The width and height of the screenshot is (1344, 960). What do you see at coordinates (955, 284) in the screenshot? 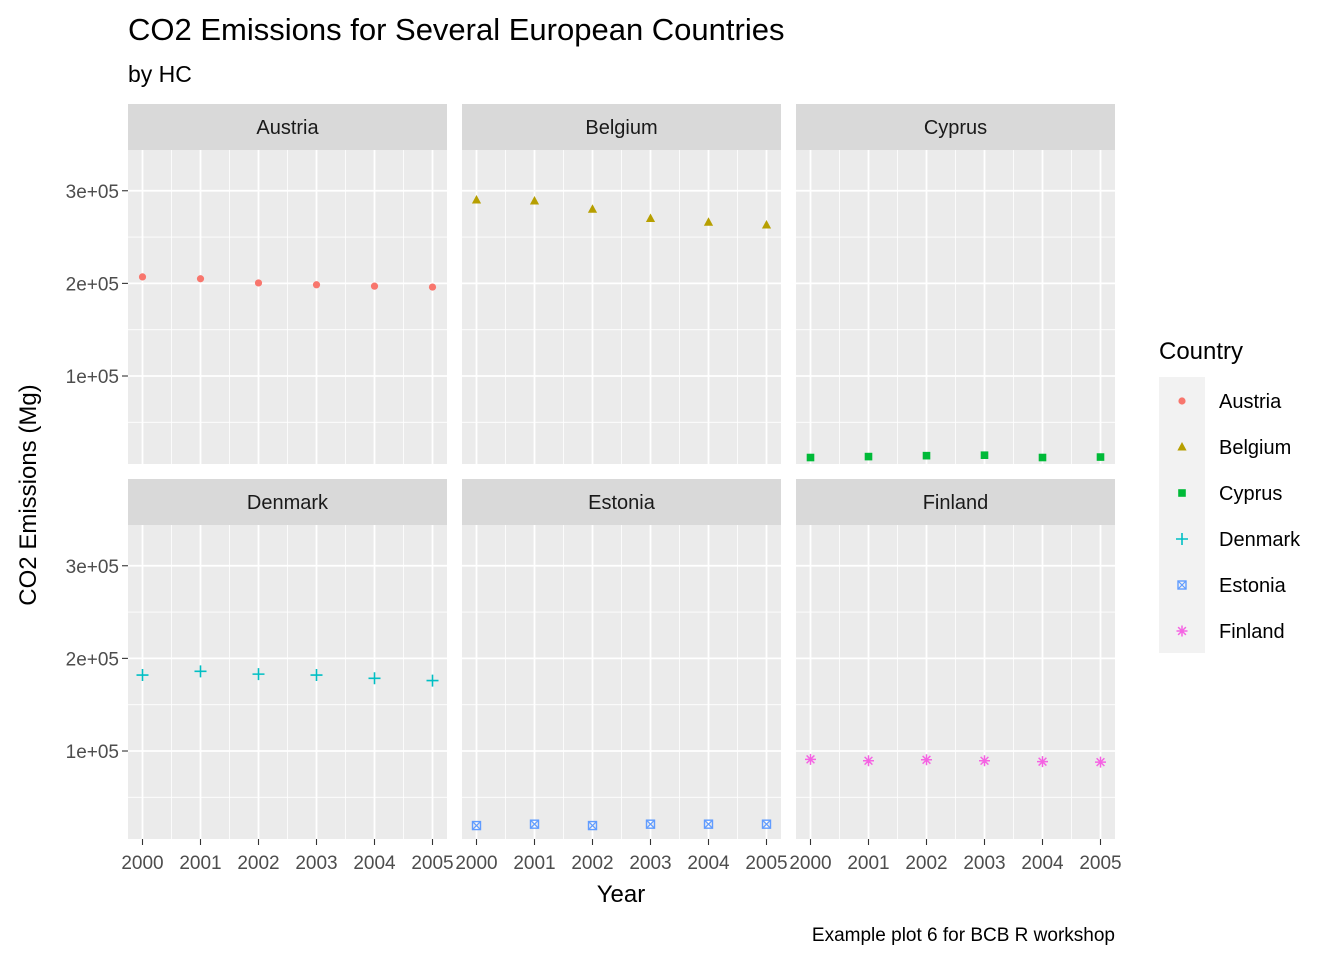
I see `facet-panel-cyprus: Cyprus` at bounding box center [955, 284].